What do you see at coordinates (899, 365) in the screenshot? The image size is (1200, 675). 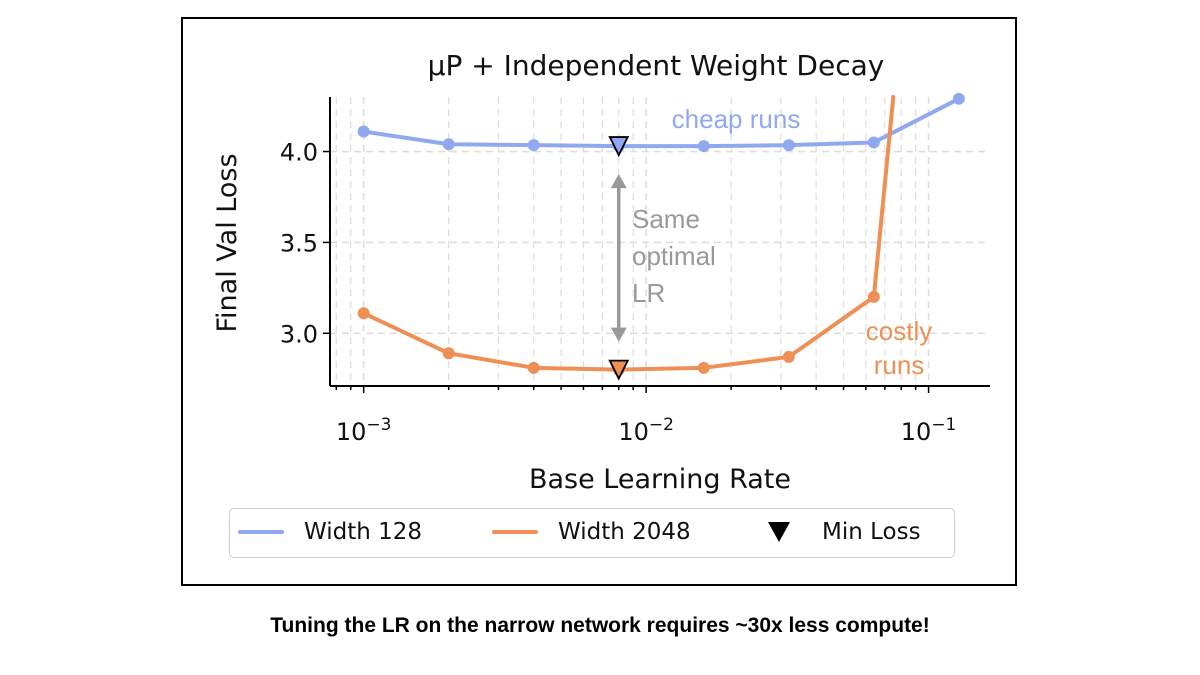 I see `annotation-costly-runs: runs` at bounding box center [899, 365].